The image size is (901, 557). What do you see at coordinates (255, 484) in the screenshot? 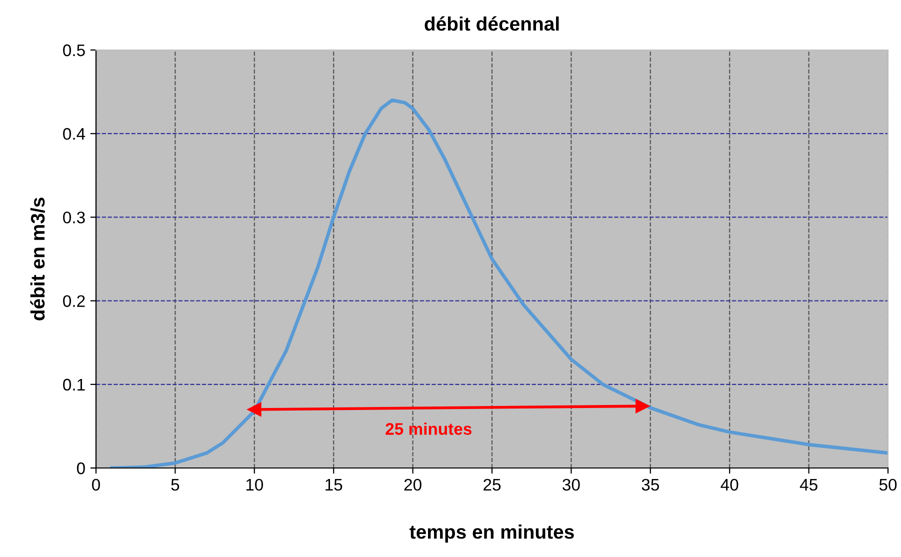
I see `x-tick-label: 10` at bounding box center [255, 484].